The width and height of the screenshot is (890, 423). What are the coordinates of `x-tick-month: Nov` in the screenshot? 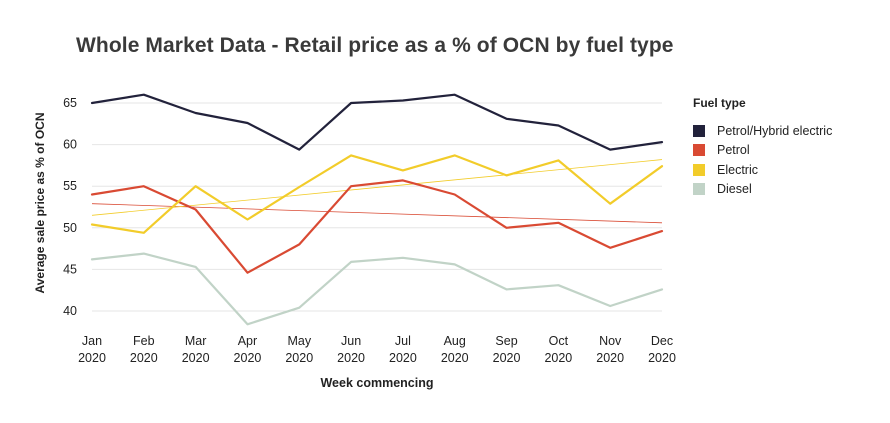 It's located at (610, 341).